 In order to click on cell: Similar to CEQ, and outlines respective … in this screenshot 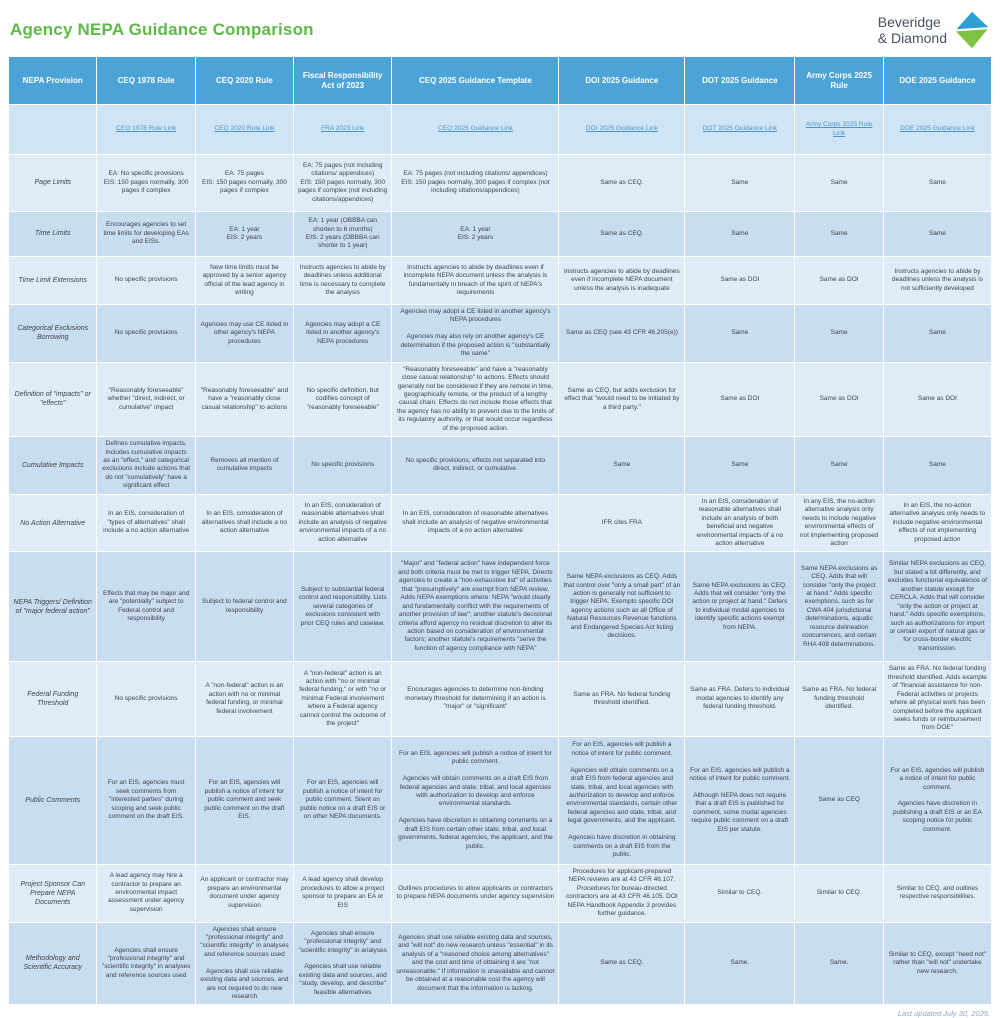, I will do `click(937, 893)`.